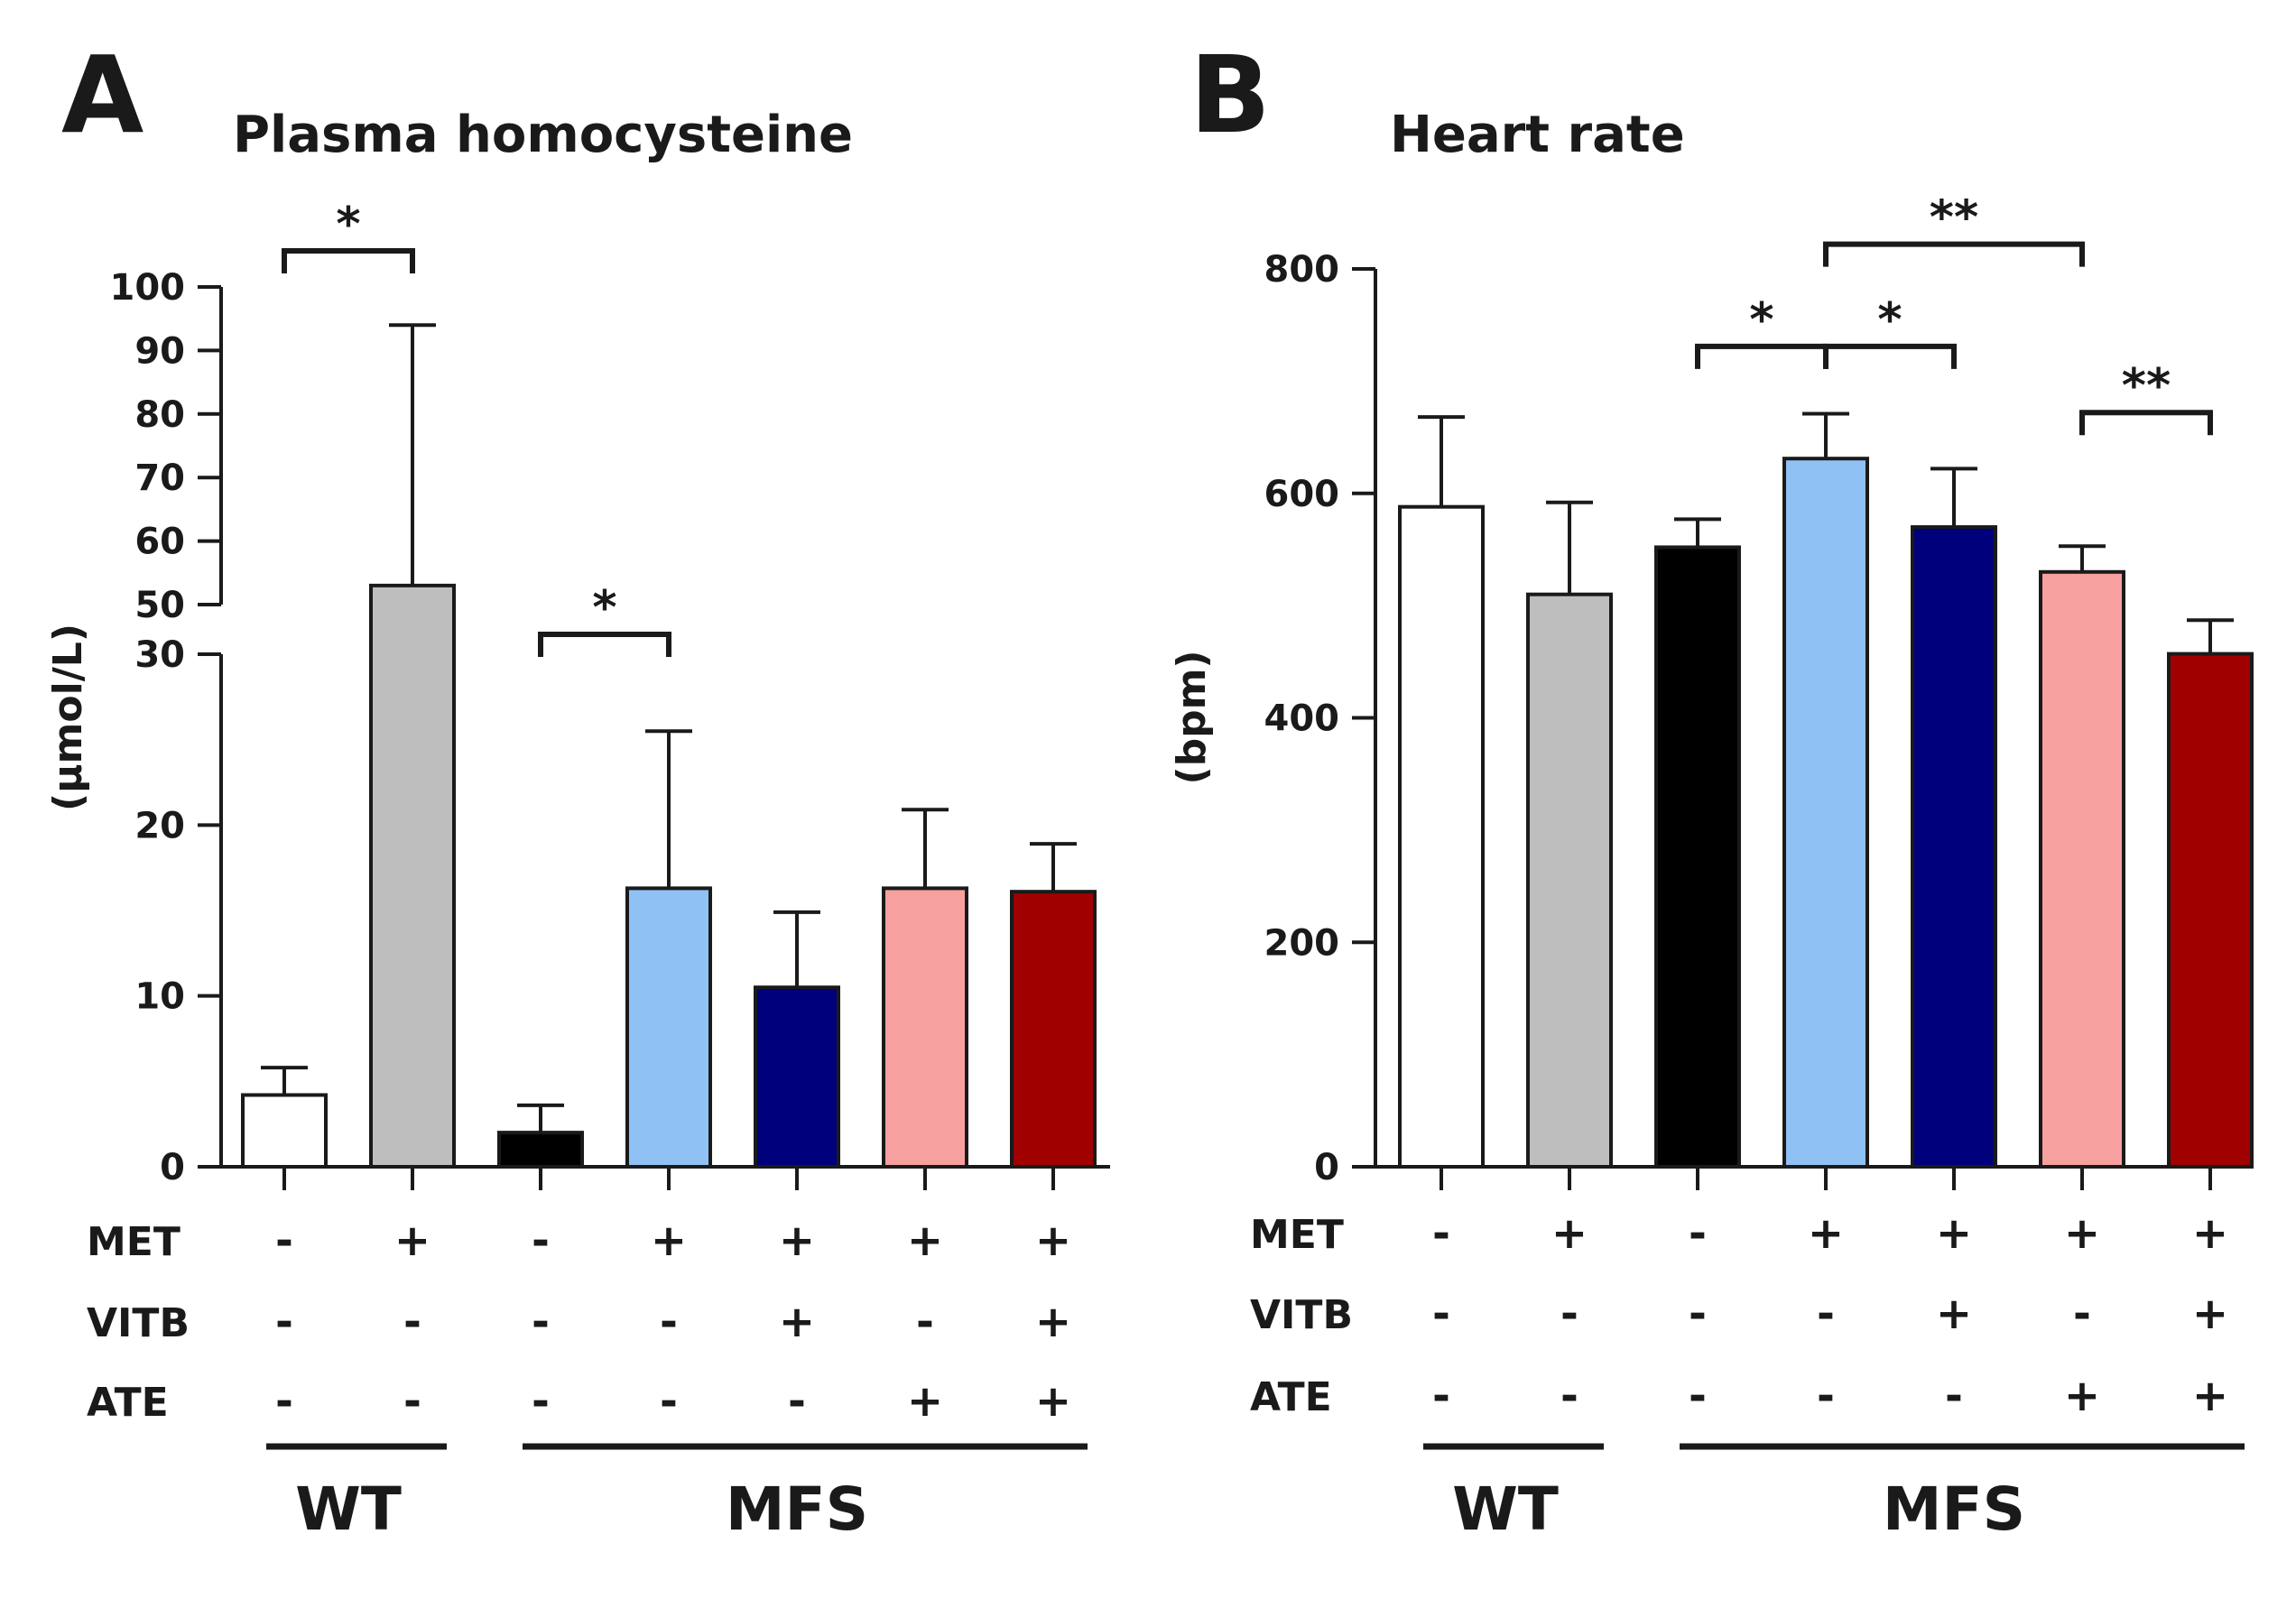  What do you see at coordinates (159, 825) in the screenshot?
I see `y-tick-label: 20` at bounding box center [159, 825].